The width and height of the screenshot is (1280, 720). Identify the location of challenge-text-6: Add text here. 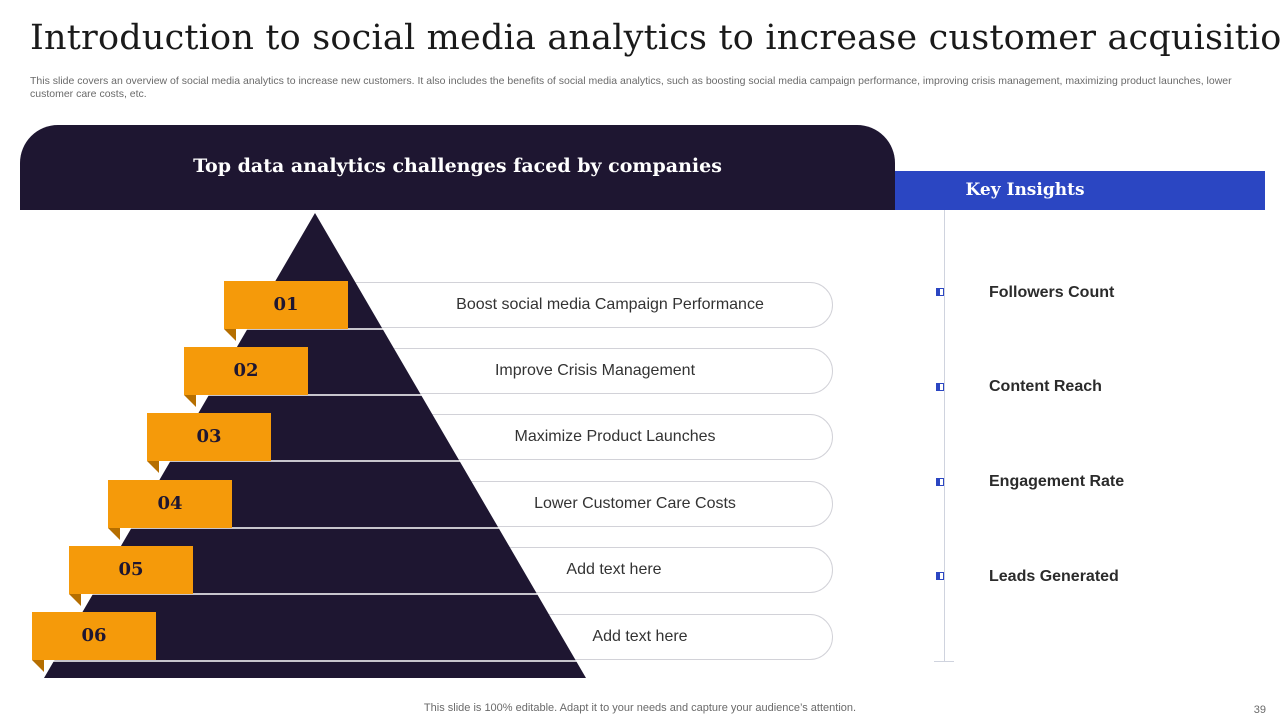
(640, 636).